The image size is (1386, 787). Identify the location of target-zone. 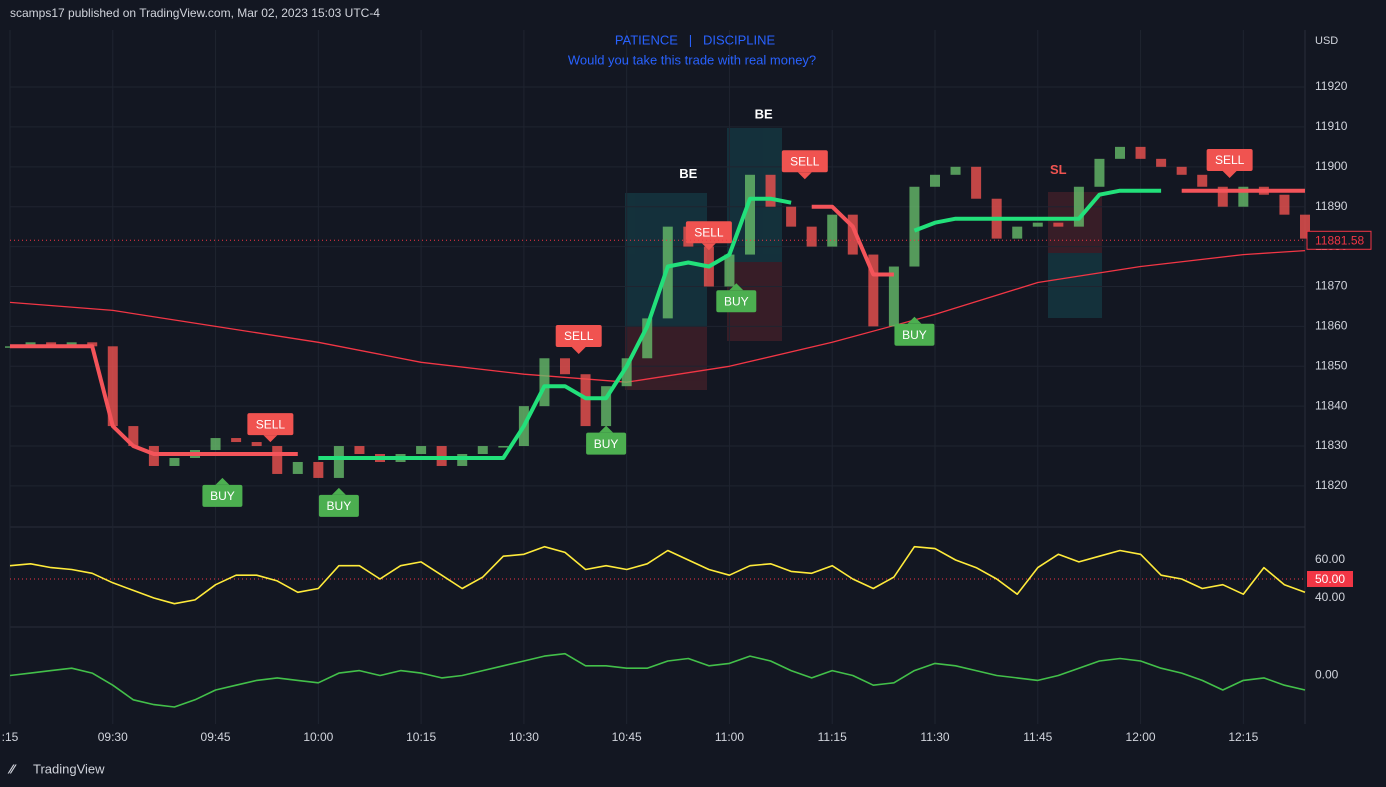
(1075, 285).